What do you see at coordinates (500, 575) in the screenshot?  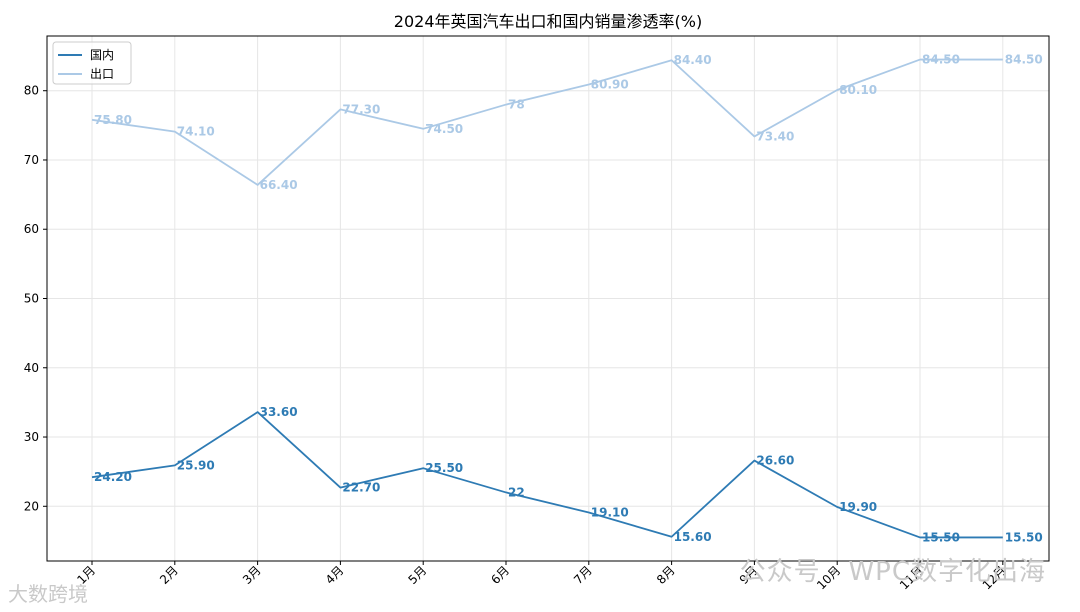 I see `x-tick-label: 6月` at bounding box center [500, 575].